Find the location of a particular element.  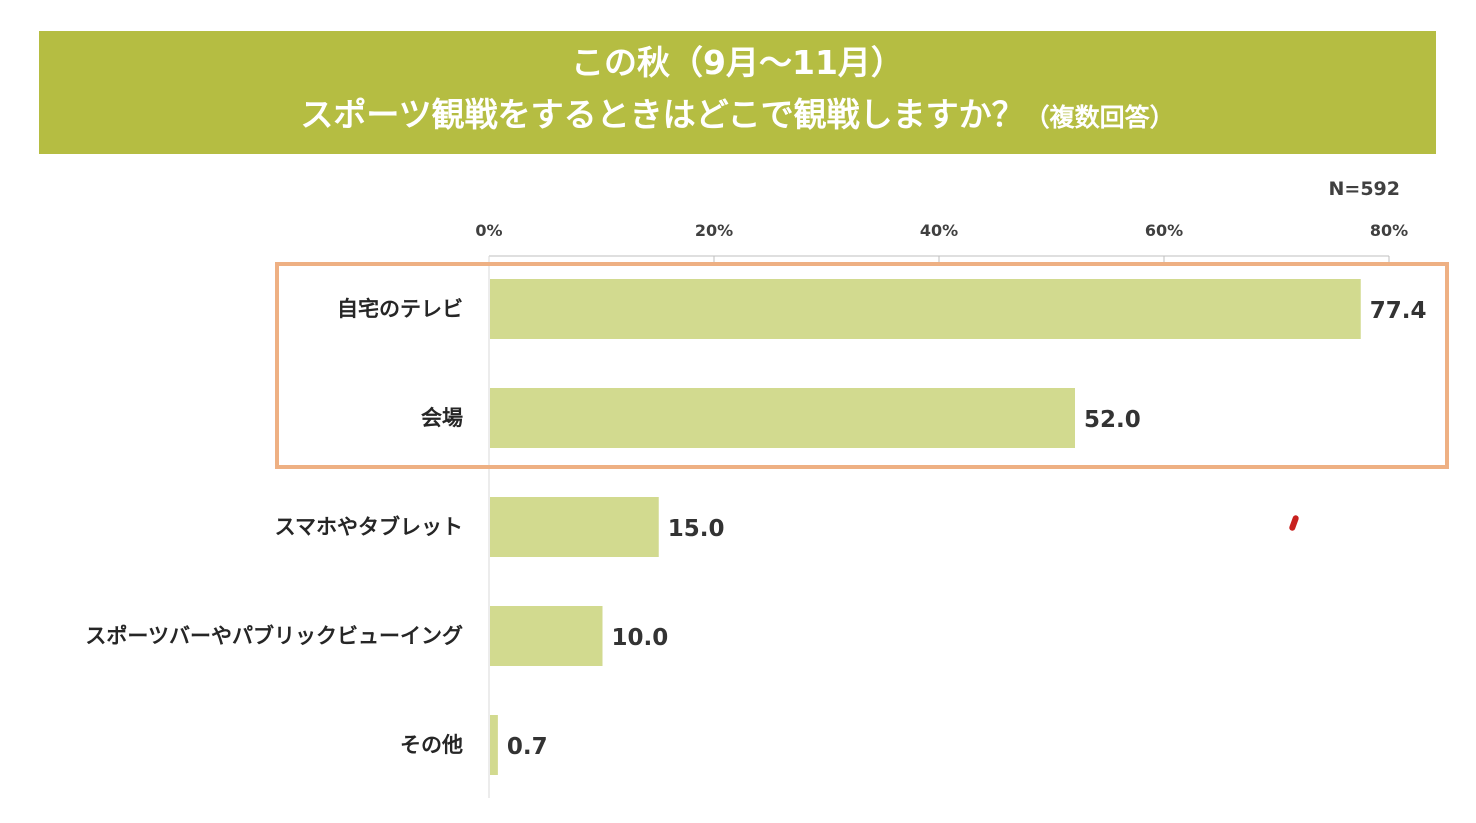

category-label: 自宅のテレビ is located at coordinates (400, 309).